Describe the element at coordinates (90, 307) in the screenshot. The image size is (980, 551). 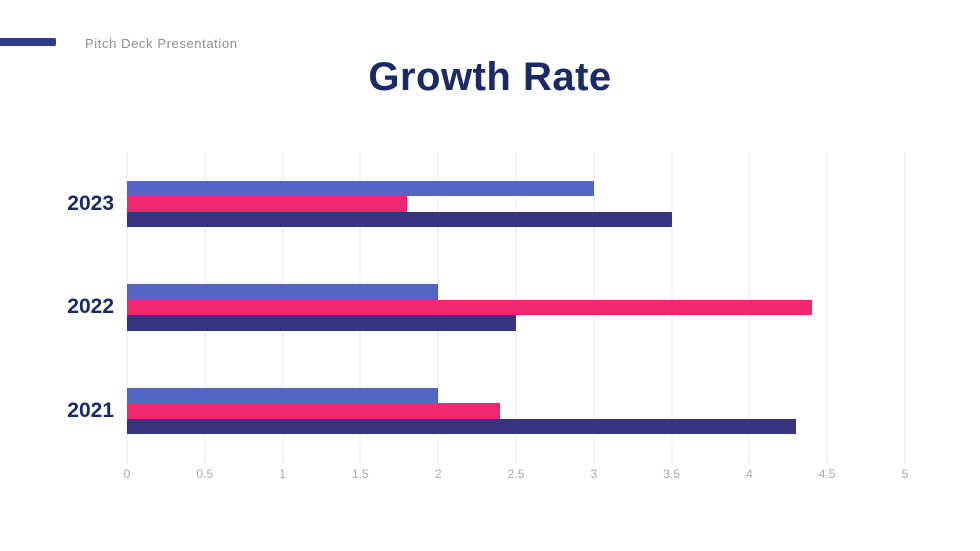
I see `category-label: 2022` at that location.